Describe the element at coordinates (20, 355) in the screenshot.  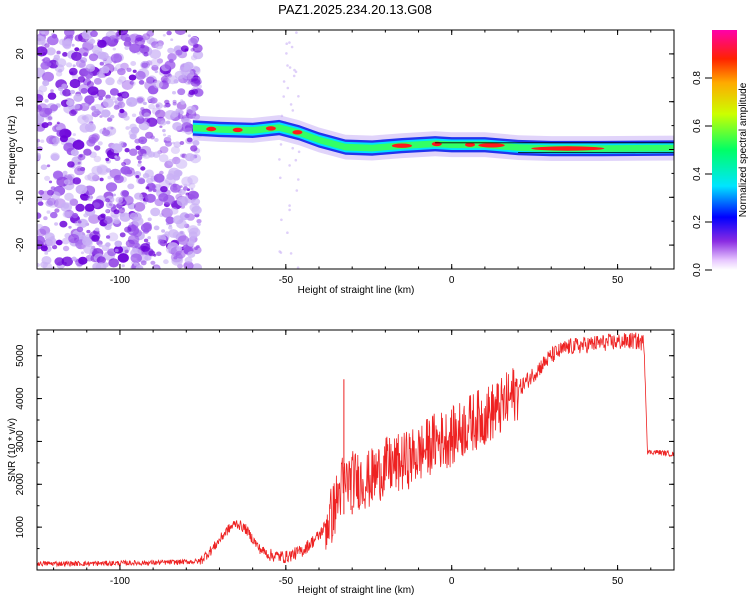
I see `y-tick-label: 5000` at that location.